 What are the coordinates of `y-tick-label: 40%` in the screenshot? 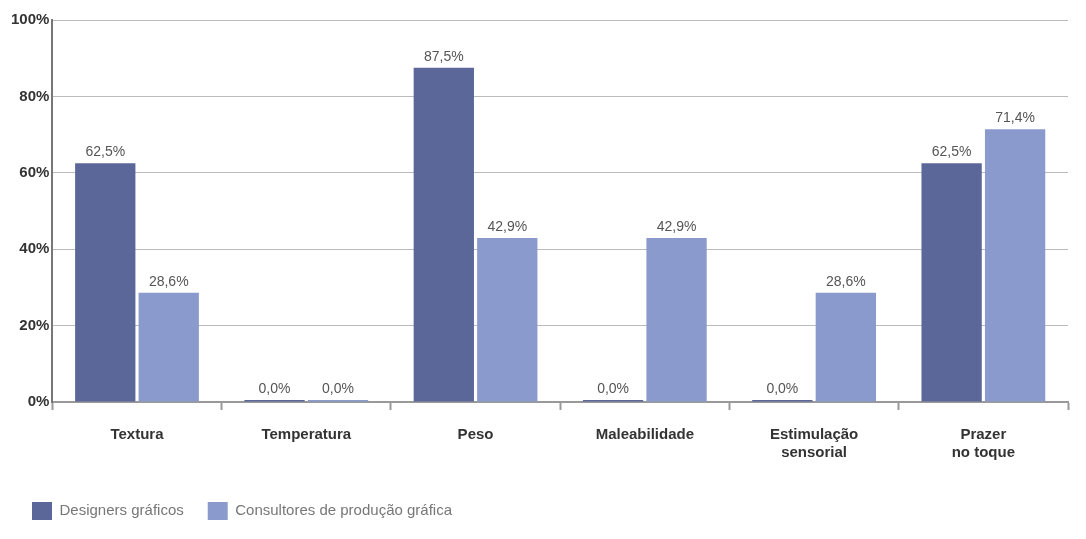 It's located at (34, 248).